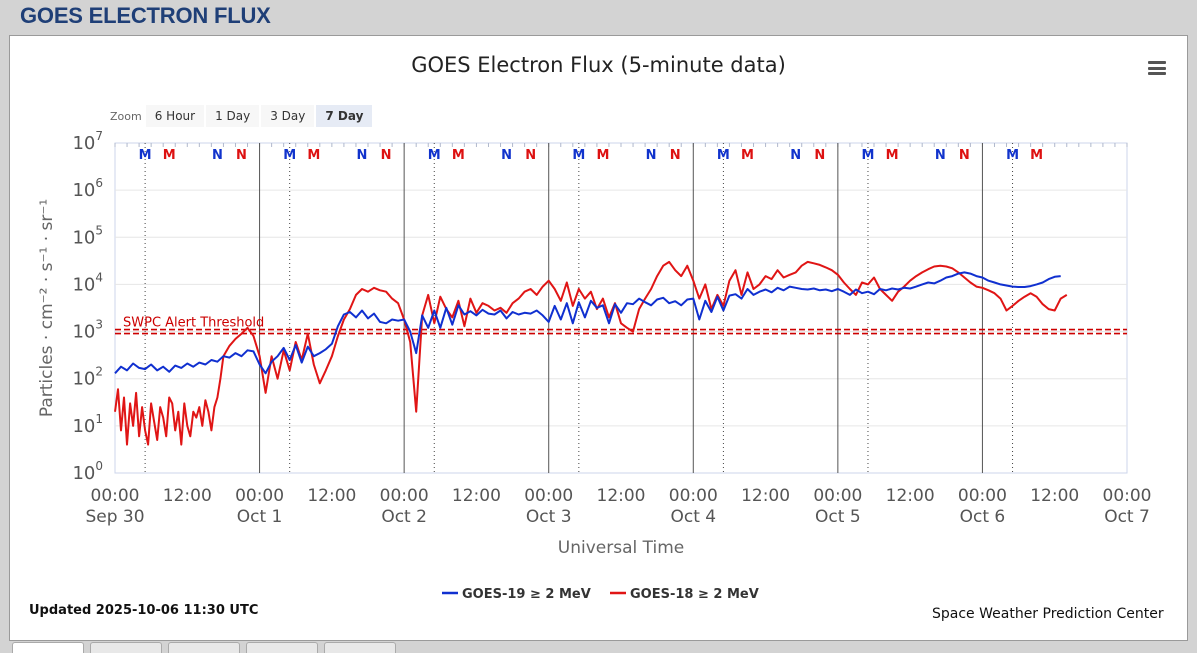 The image size is (1197, 653). What do you see at coordinates (87, 471) in the screenshot?
I see `y-tick-label: 10⁰` at bounding box center [87, 471].